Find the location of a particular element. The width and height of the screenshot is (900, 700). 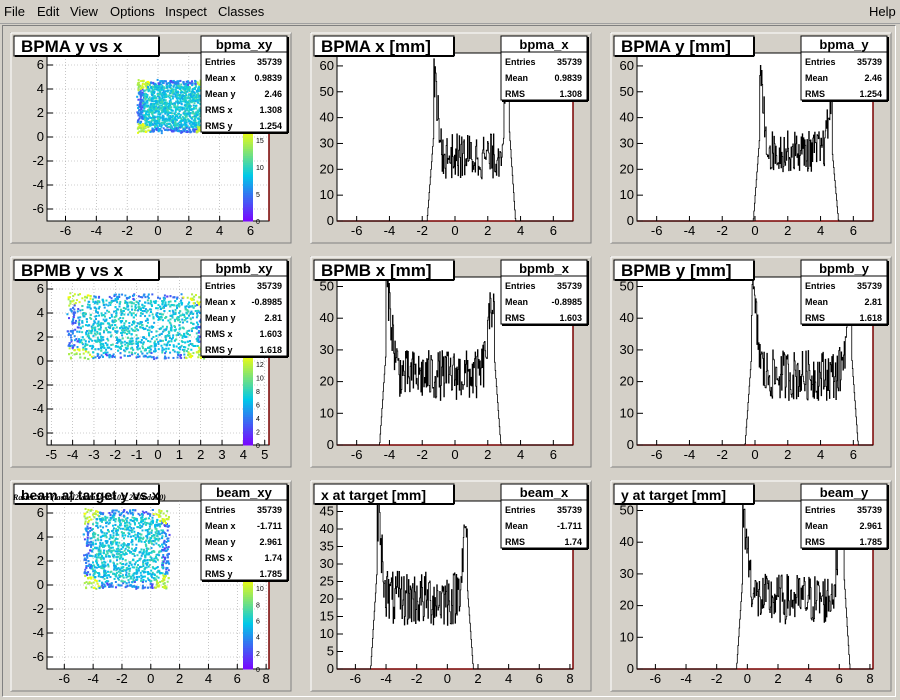

menu-edit: Edit is located at coordinates (48, 11).